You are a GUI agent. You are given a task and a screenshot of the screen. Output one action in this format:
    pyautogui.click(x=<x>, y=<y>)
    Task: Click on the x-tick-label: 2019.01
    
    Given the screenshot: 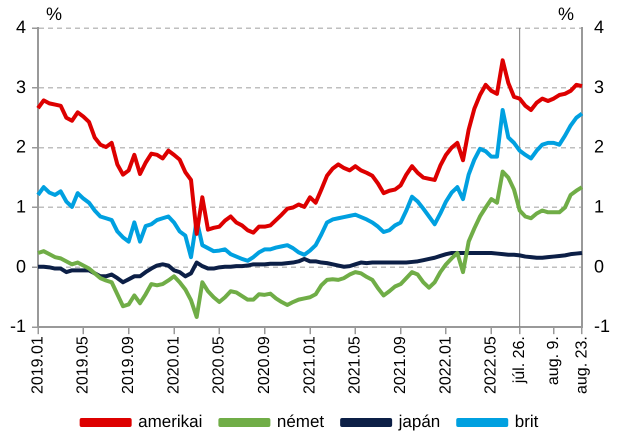 What is the action you would take?
    pyautogui.click(x=37, y=365)
    